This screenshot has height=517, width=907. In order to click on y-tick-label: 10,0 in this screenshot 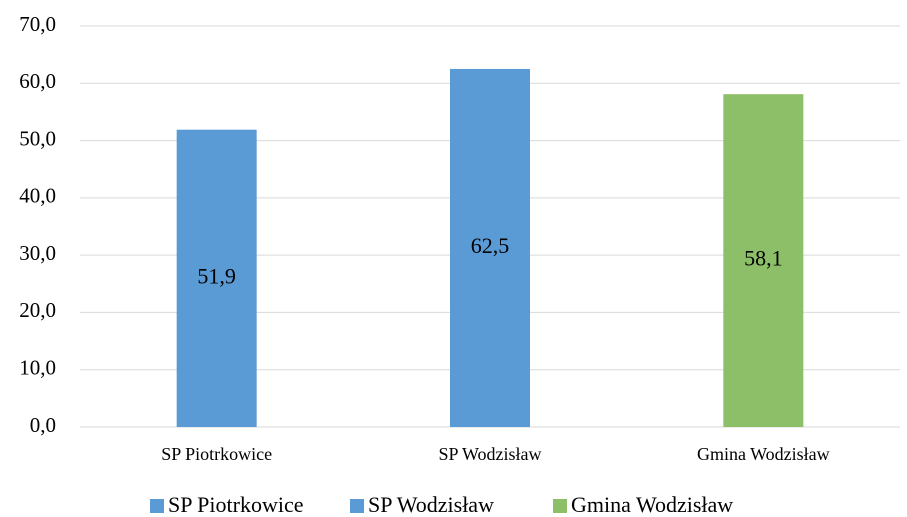, I will do `click(37, 368)`.